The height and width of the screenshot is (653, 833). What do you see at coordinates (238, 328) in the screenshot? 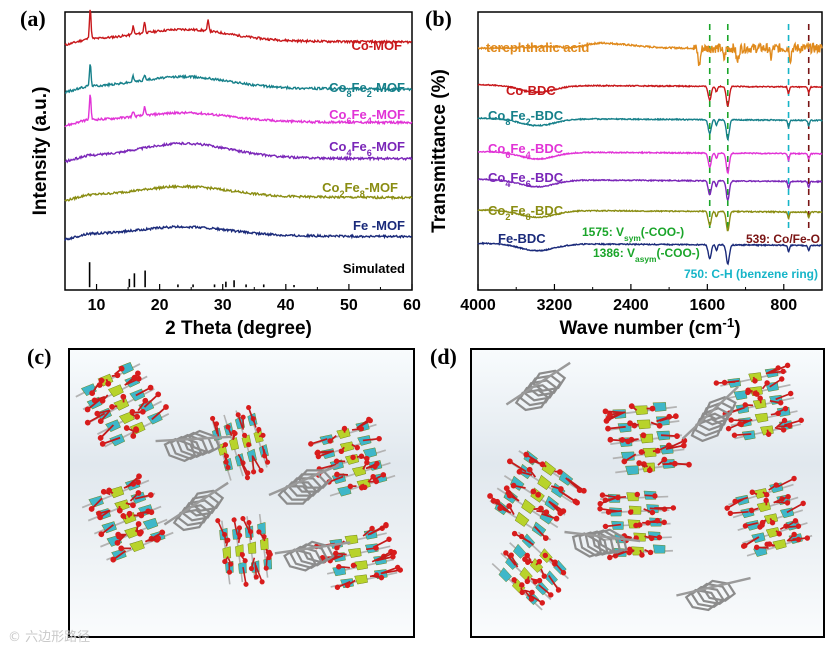
I see `xrd-x-axis-label: 2 Theta (degree)` at bounding box center [238, 328].